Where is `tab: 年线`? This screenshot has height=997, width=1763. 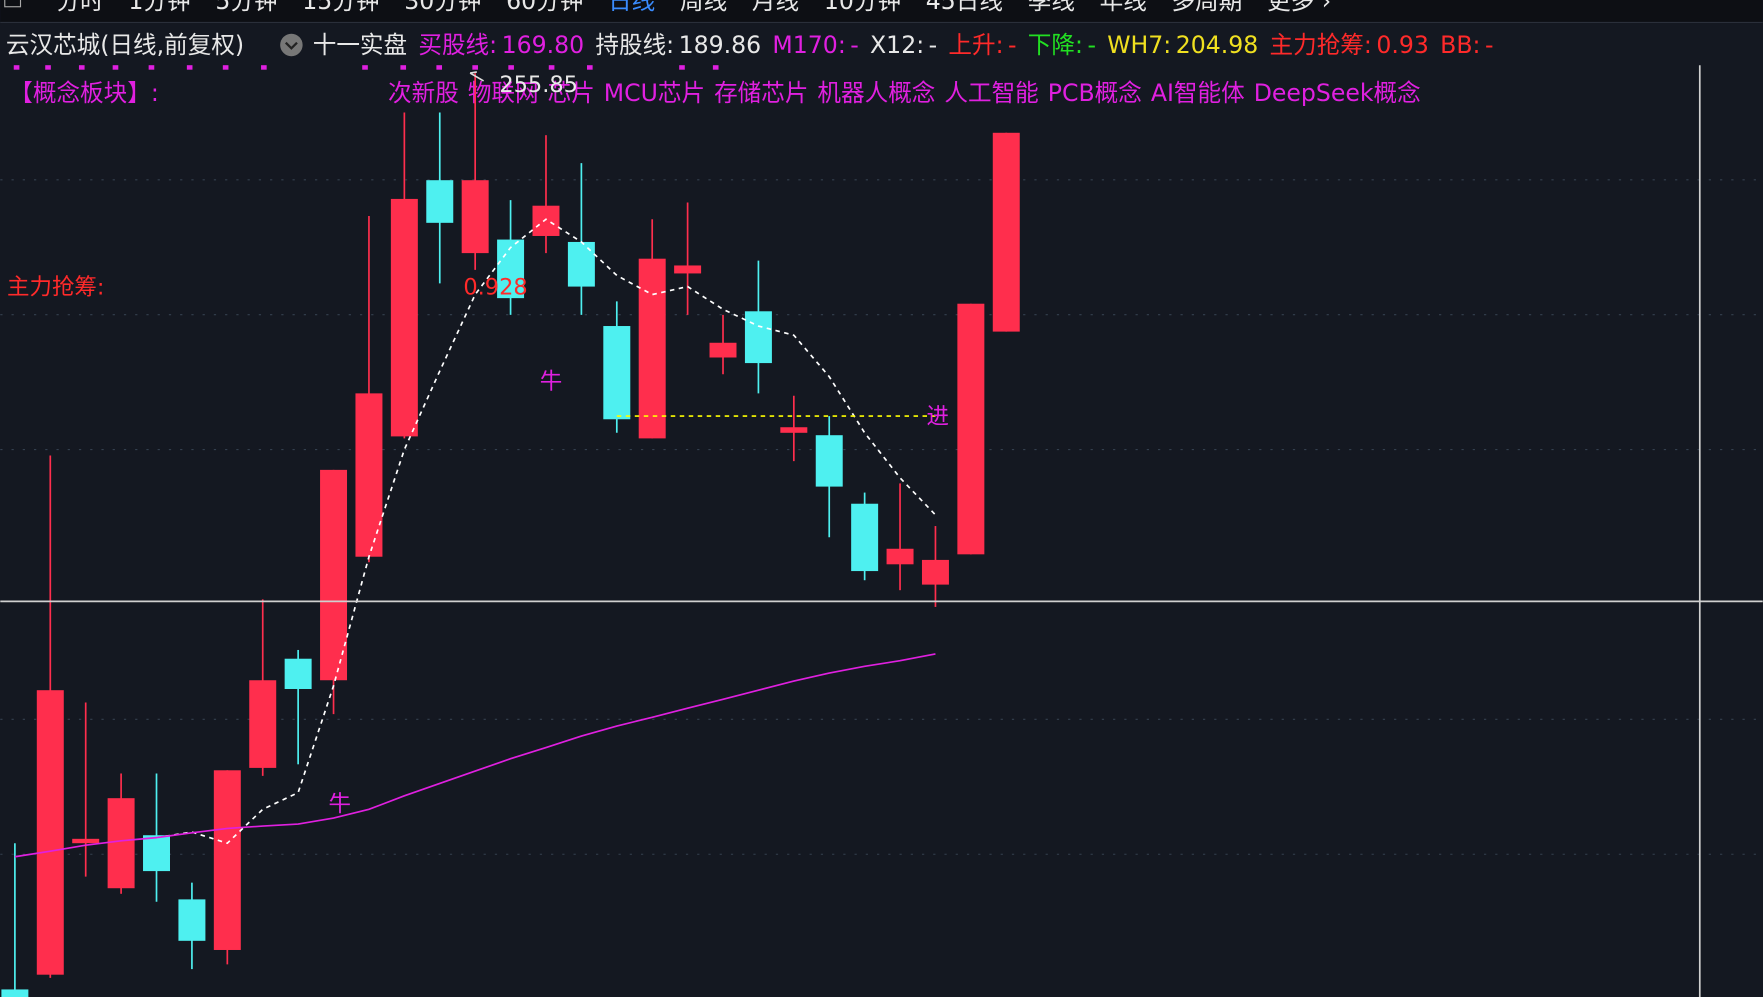
tab: 年线 is located at coordinates (1123, 7).